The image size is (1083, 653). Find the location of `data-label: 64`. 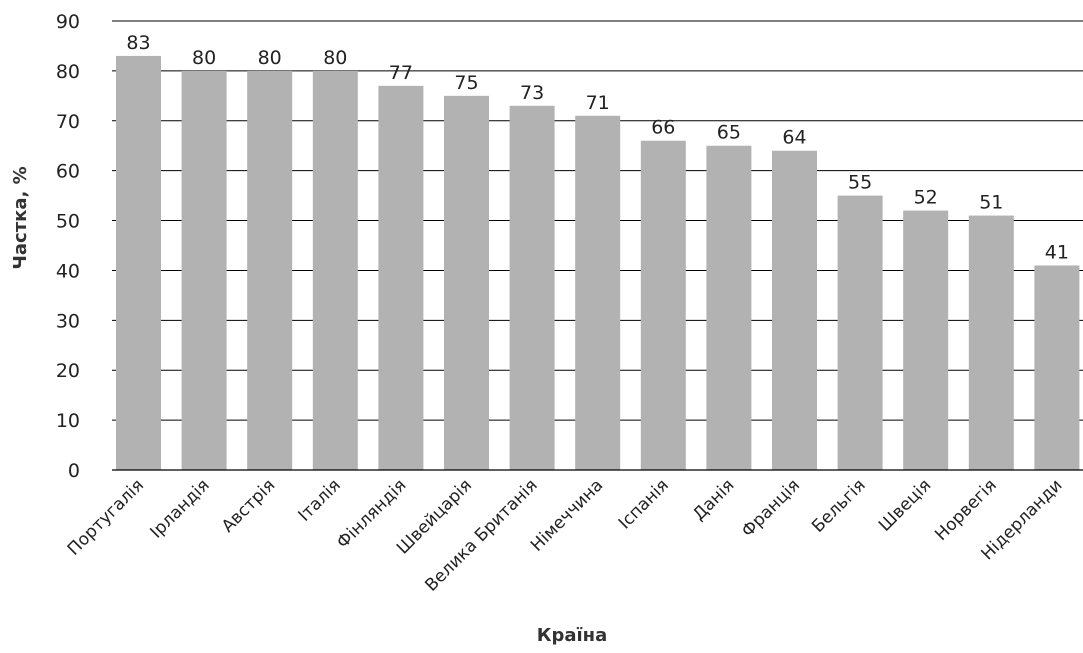

data-label: 64 is located at coordinates (794, 138).